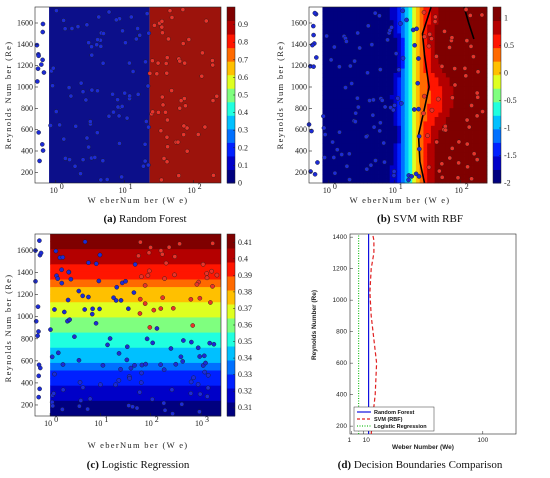 This screenshot has height=478, width=550. Describe the element at coordinates (398, 95) in the screenshot. I see `plot-frame` at that location.